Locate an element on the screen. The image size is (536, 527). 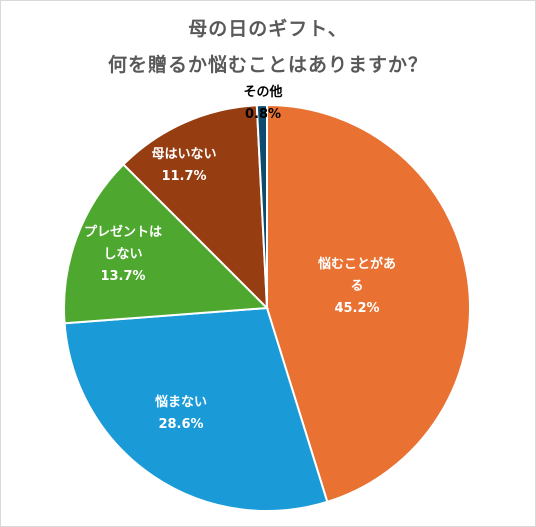
chart-title-line-2: 何を贈るか悩むことはありますか？ is located at coordinates (267, 65).